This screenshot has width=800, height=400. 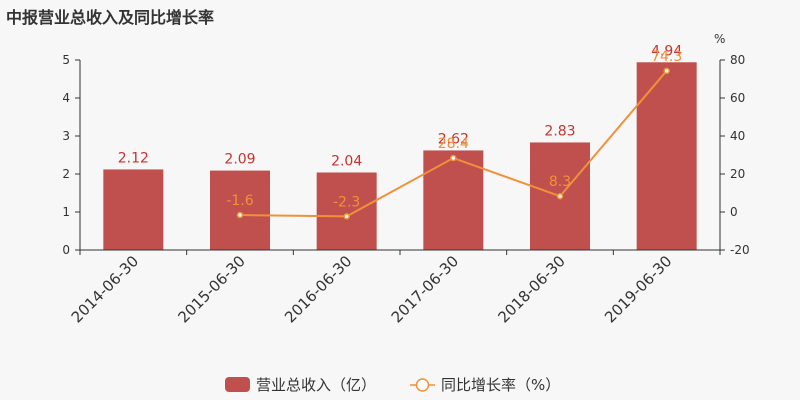 I want to click on y-left-tick-label: 1, so click(x=66, y=212).